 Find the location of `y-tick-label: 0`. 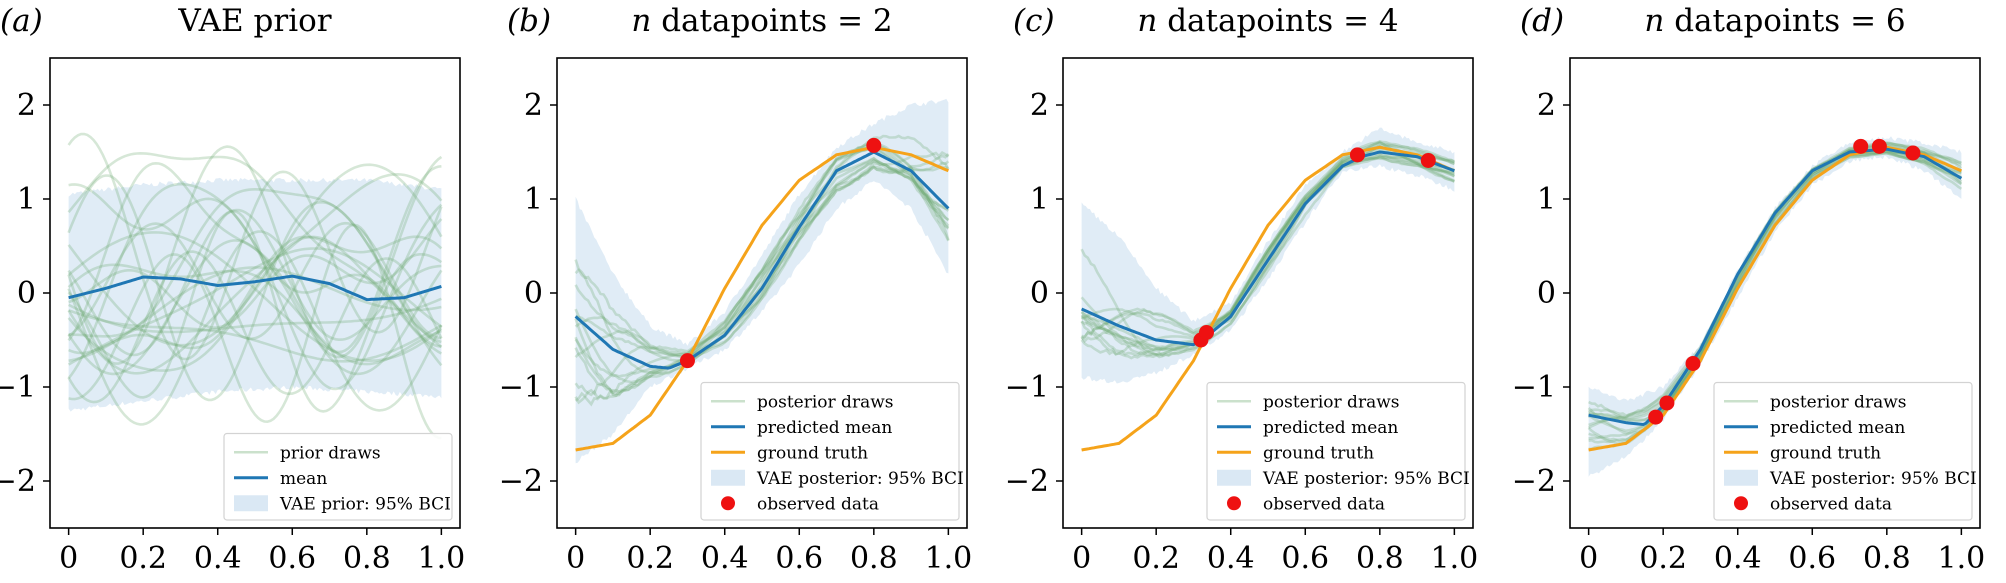

y-tick-label: 0 is located at coordinates (26, 293).